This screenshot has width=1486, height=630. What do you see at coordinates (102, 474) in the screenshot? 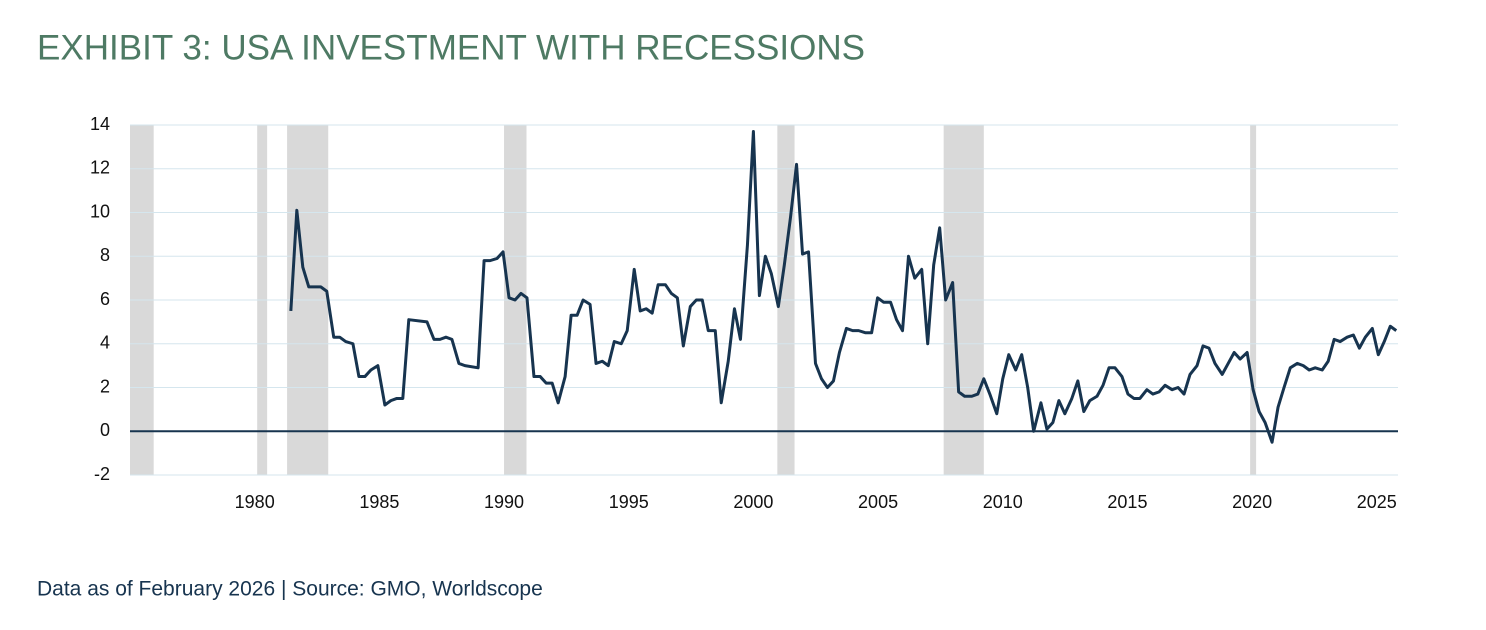
I see `y-tick-label: -2` at bounding box center [102, 474].